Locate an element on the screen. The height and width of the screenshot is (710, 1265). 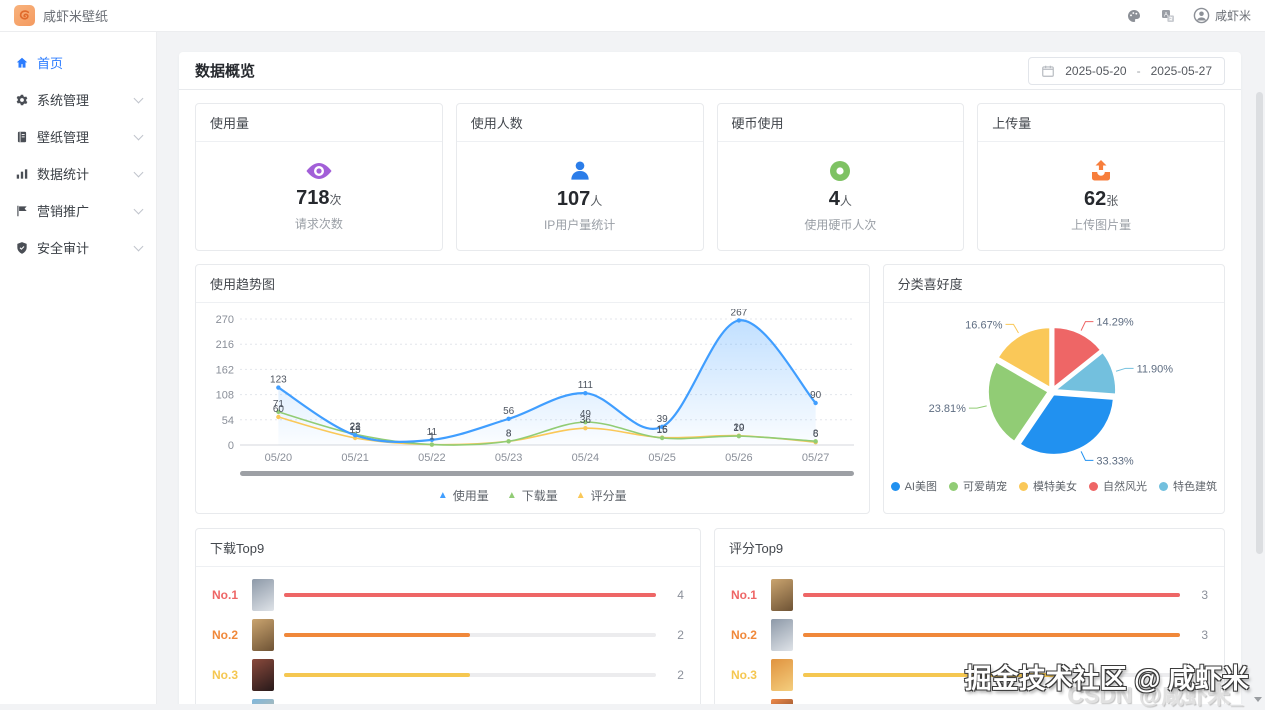
stat-card-title: 上传量 is located at coordinates (1101, 123).